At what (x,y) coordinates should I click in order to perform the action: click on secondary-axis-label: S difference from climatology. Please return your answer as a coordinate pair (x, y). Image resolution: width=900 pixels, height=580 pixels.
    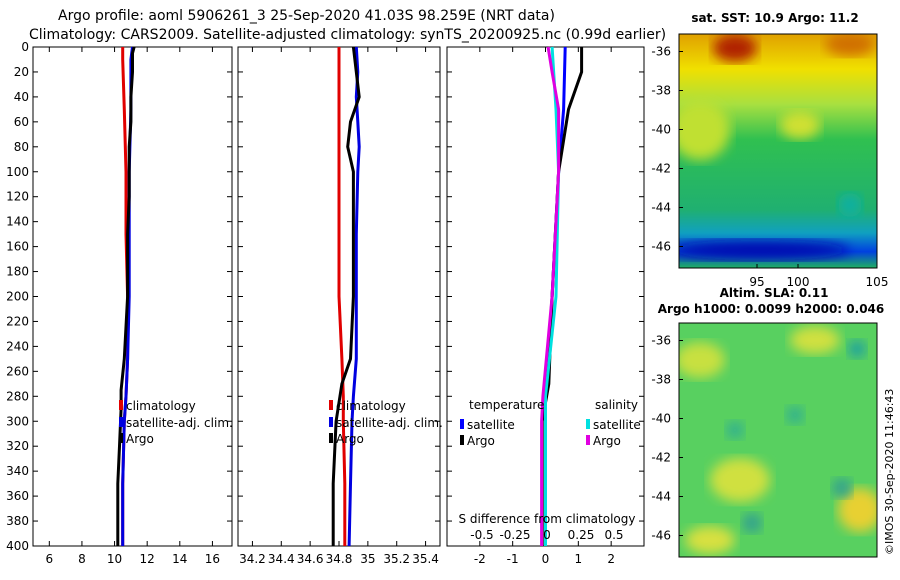
    Looking at the image, I should click on (547, 519).